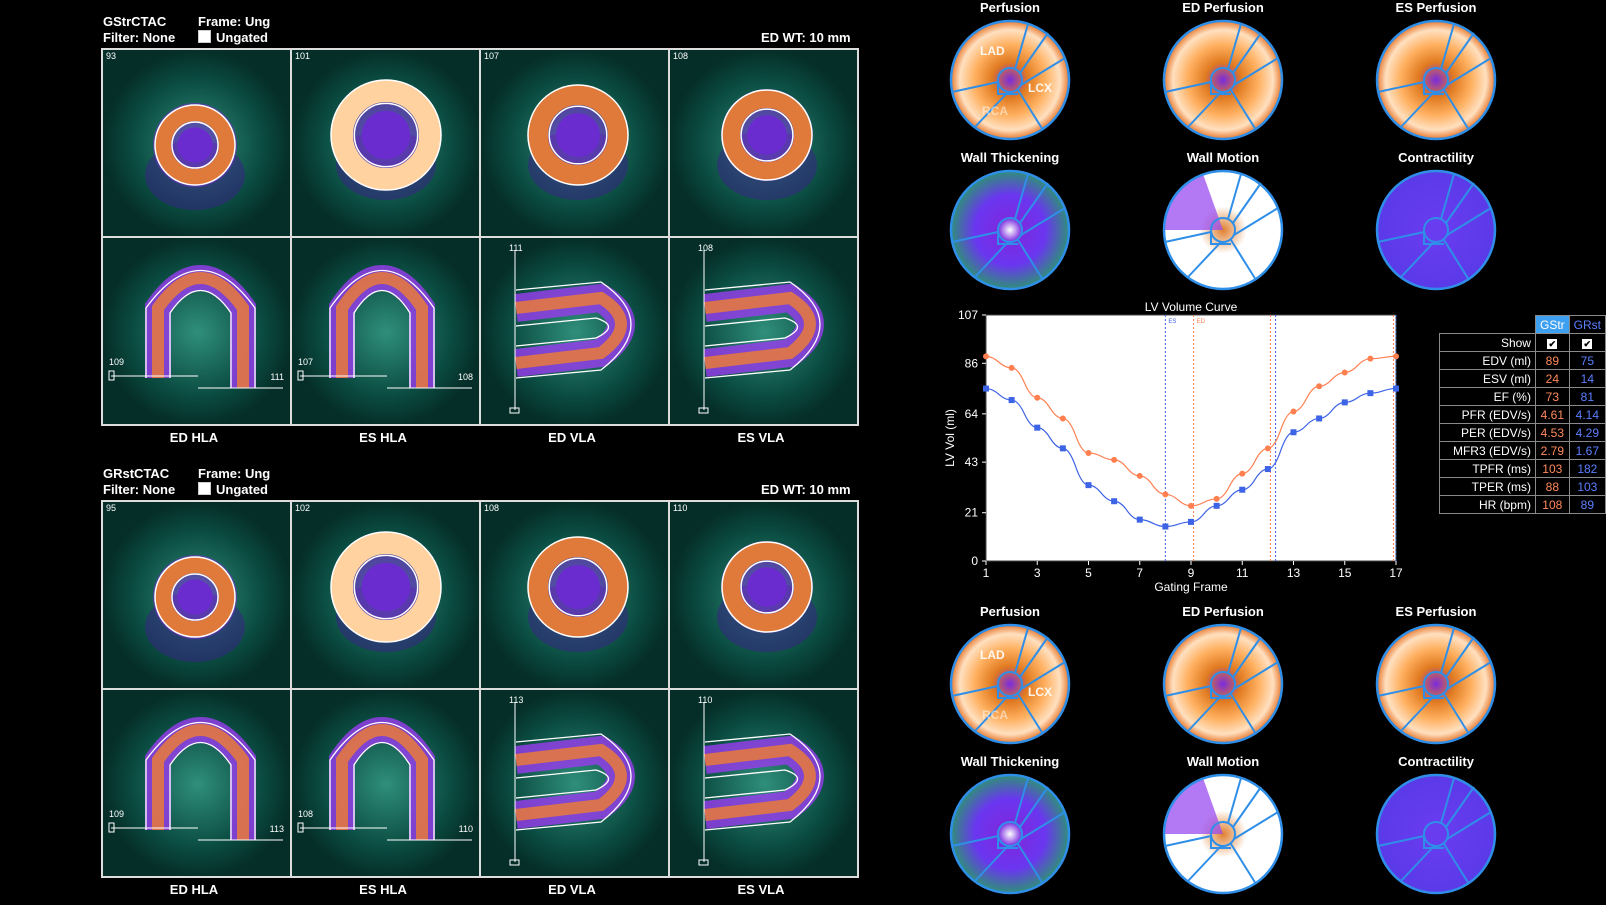 Image resolution: width=1606 pixels, height=905 pixels. I want to click on hla-left-slice-number: 108, so click(306, 814).